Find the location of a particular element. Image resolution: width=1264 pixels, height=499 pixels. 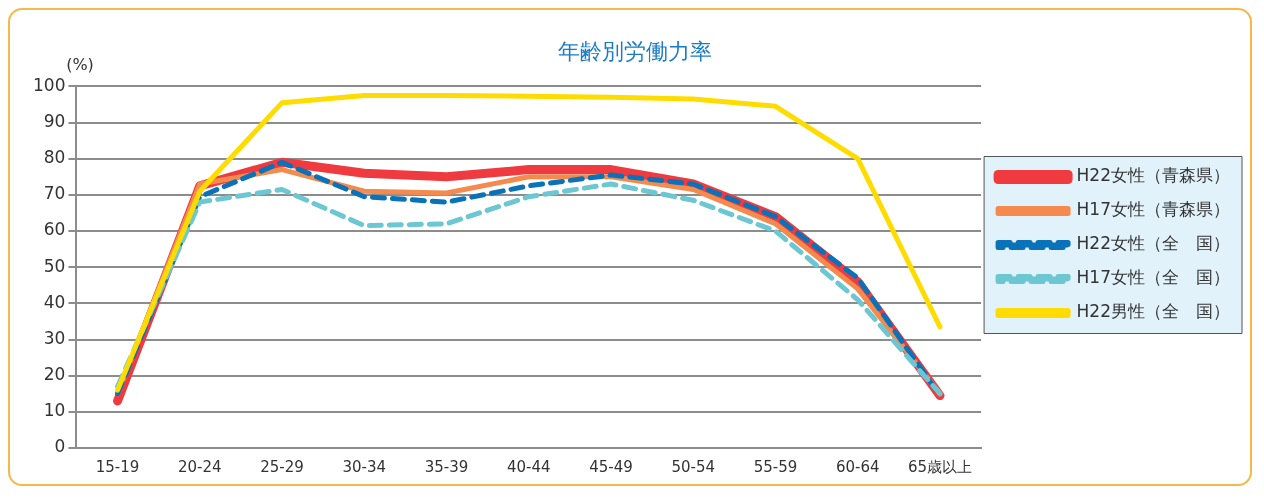

chart-title: 年齢別労働力率 is located at coordinates (635, 51).